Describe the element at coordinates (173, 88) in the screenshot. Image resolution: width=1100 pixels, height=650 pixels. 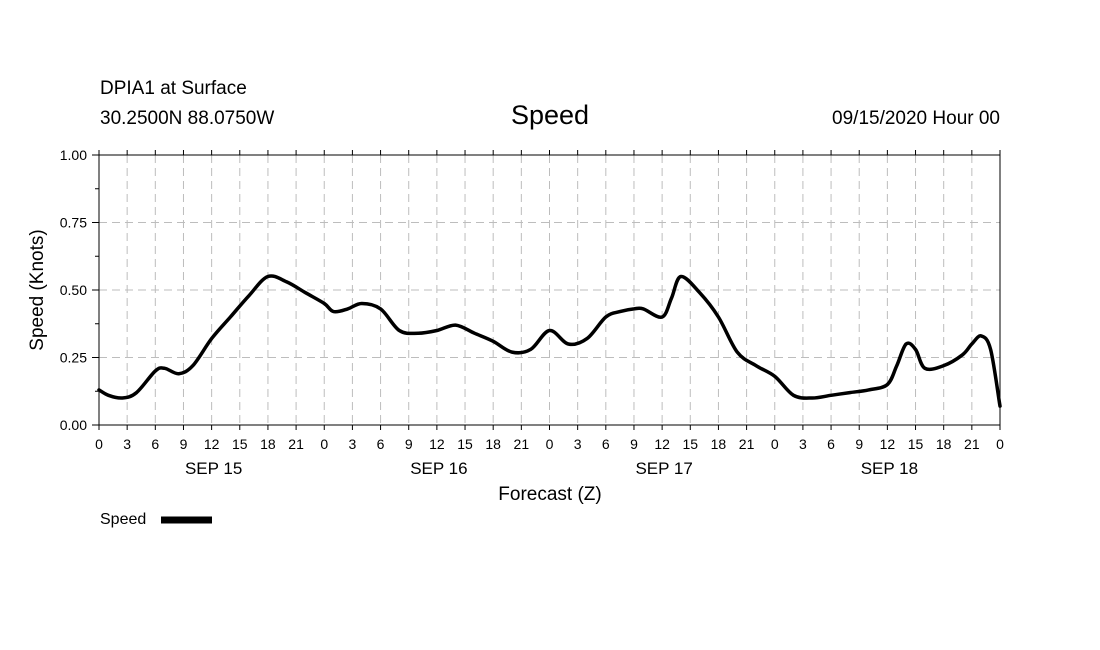
I see `station-label: DPIA1 at Surface` at that location.